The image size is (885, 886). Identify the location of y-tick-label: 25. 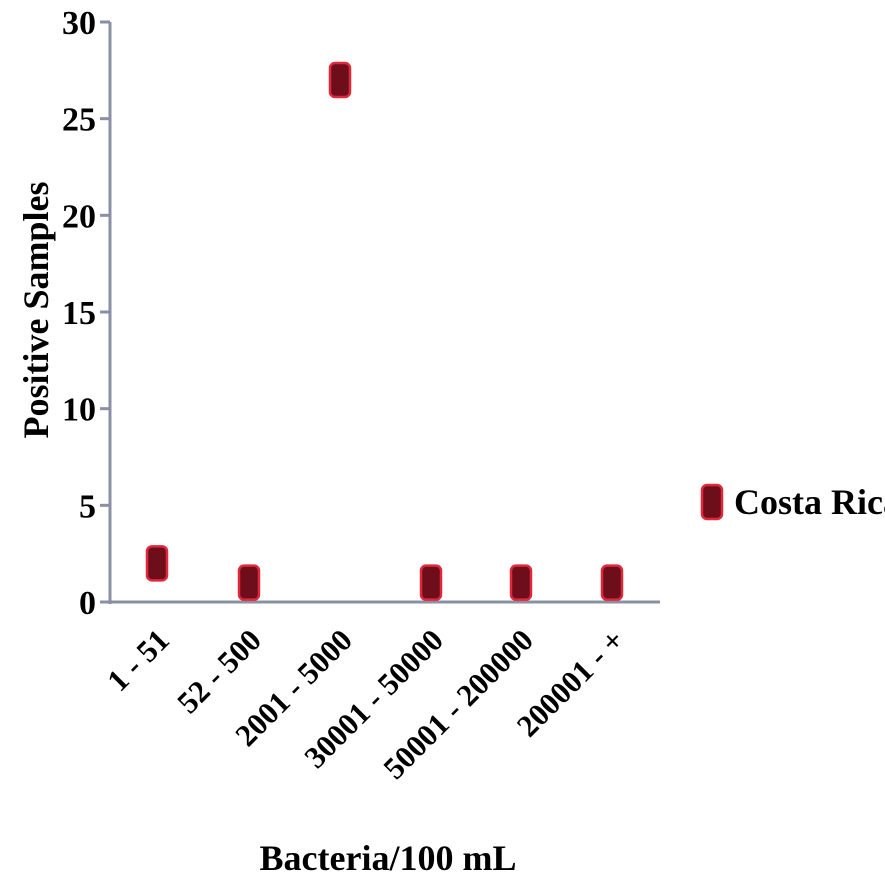
(79, 120).